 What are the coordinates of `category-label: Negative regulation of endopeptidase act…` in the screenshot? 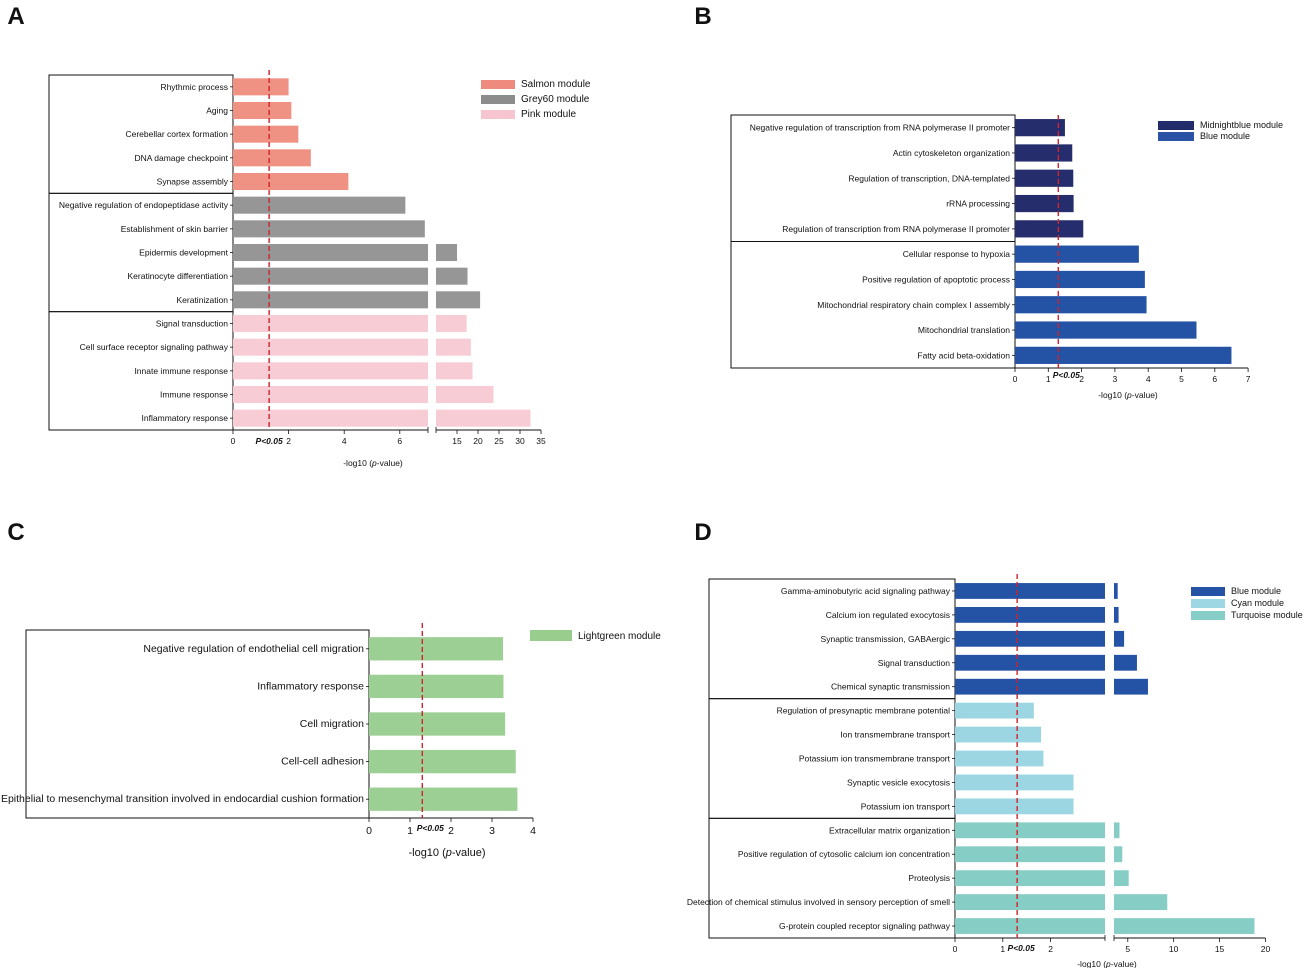 It's located at (144, 205).